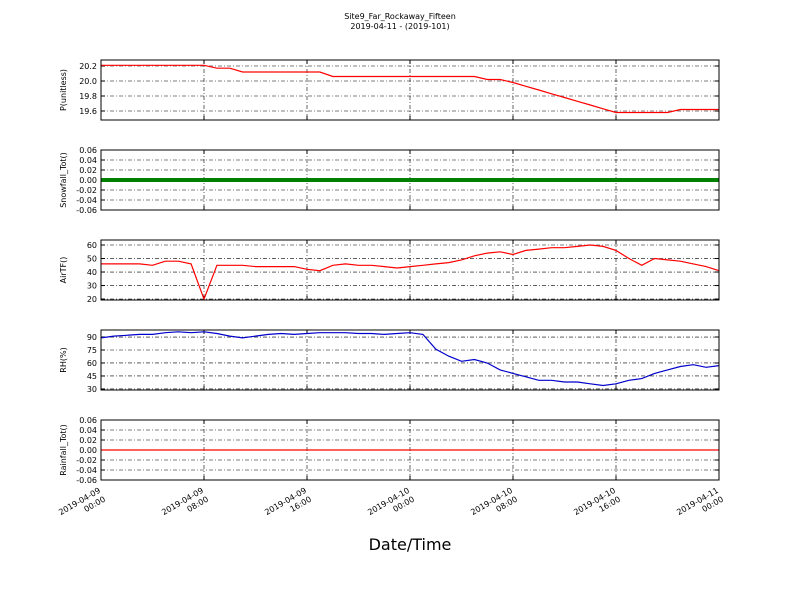  I want to click on y-tick-label: 20, so click(92, 299).